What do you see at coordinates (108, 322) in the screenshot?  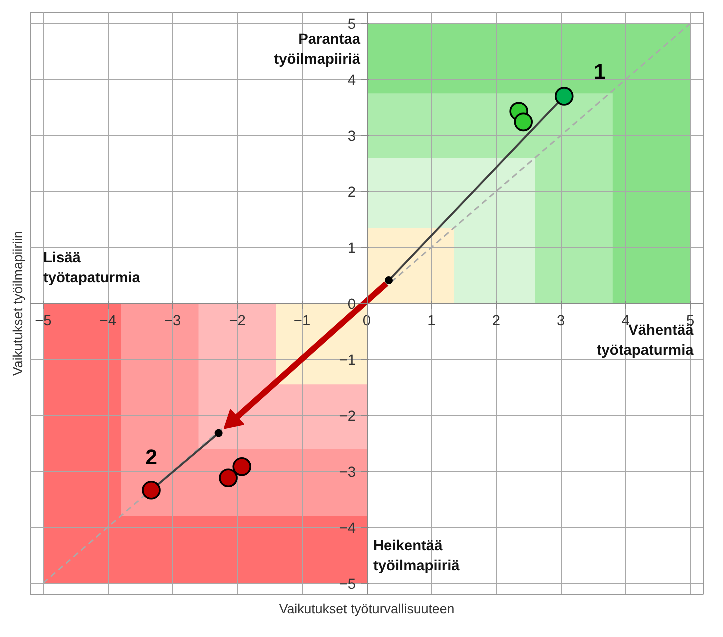 I see `x-tick-label: −4` at bounding box center [108, 322].